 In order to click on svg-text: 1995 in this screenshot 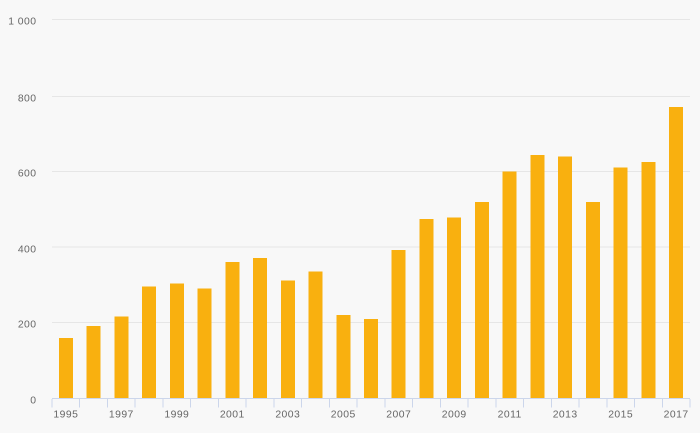, I will do `click(65, 415)`.